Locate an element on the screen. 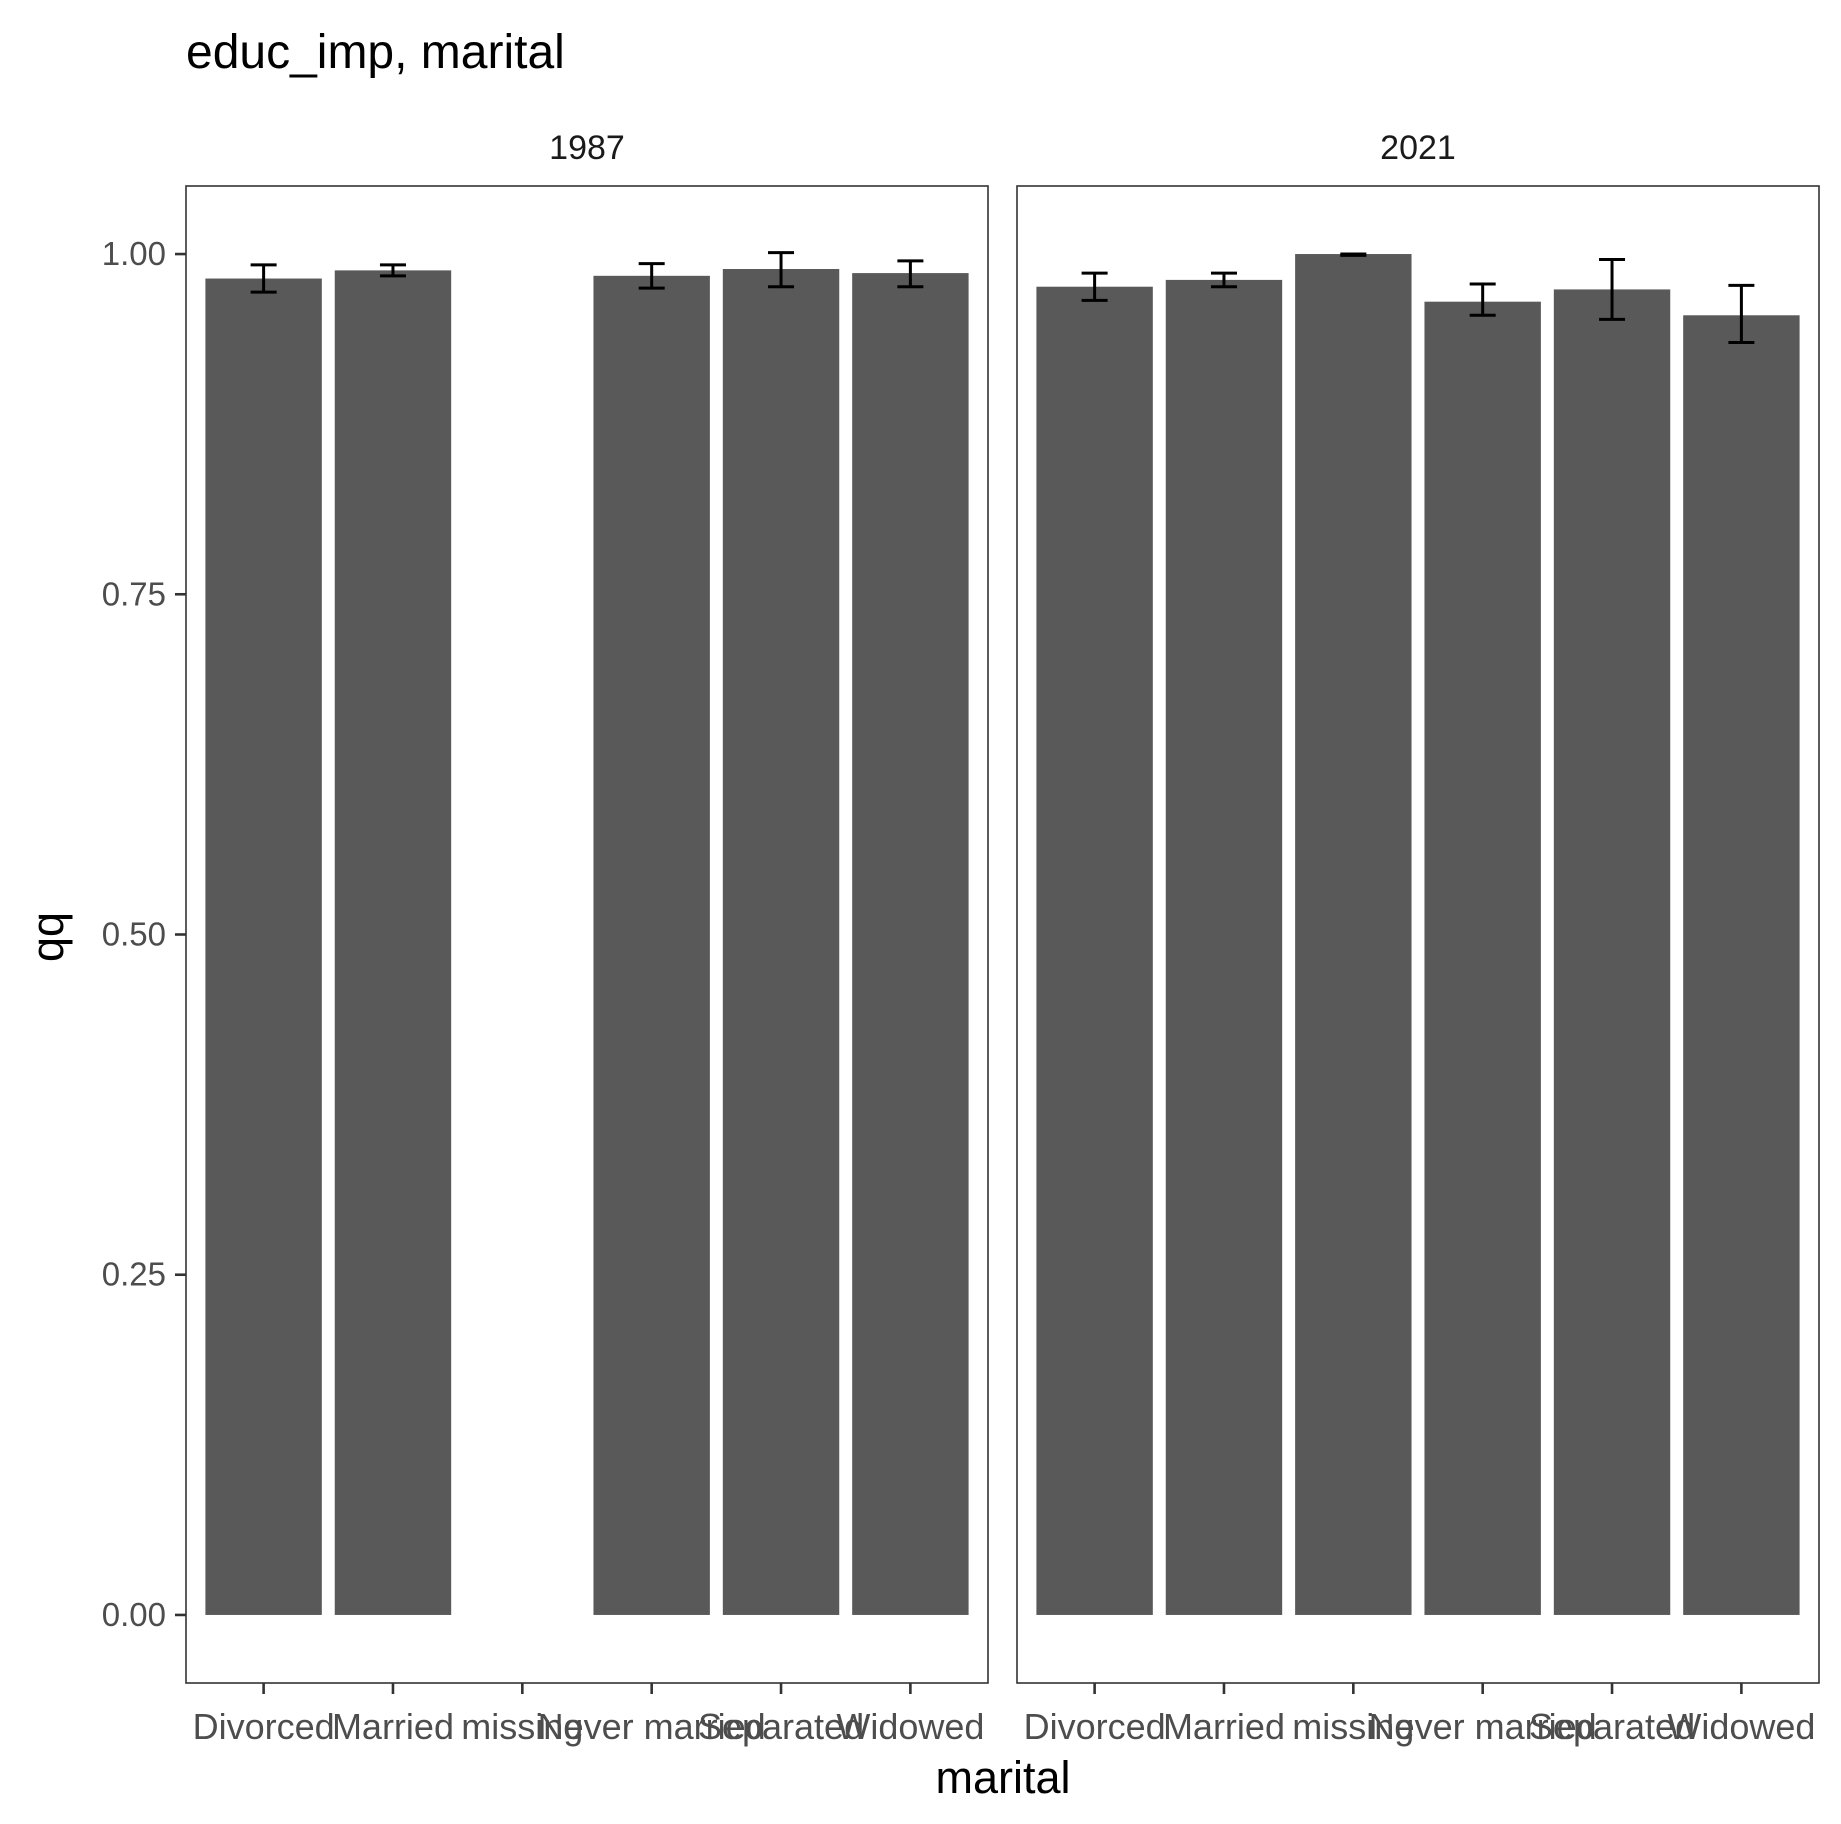  facet-strip-label: 1987 is located at coordinates (587, 148).